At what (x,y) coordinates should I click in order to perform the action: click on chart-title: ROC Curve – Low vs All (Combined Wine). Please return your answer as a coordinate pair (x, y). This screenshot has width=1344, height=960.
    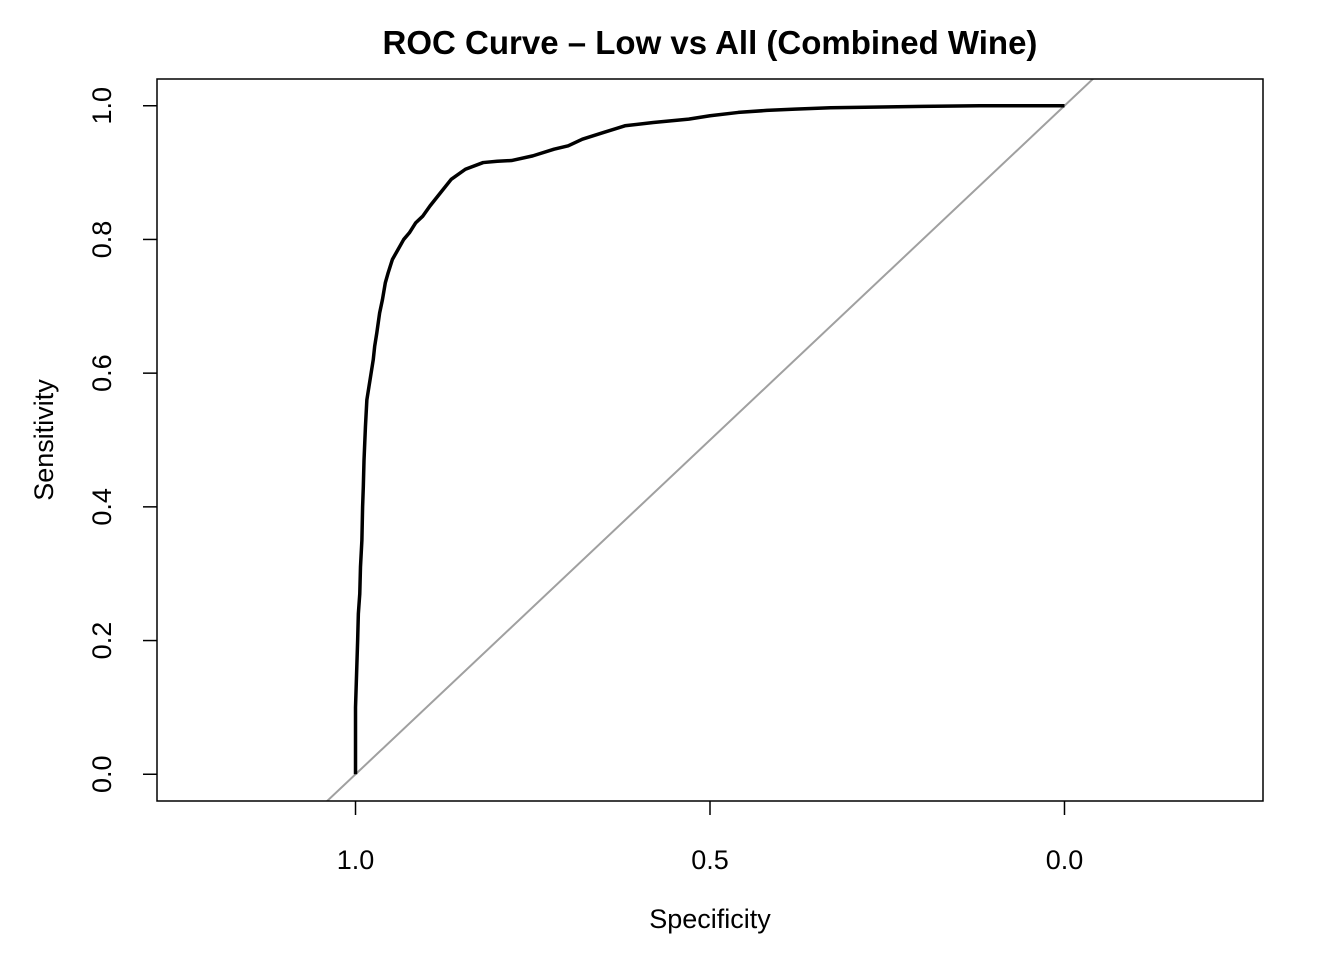
    Looking at the image, I should click on (710, 42).